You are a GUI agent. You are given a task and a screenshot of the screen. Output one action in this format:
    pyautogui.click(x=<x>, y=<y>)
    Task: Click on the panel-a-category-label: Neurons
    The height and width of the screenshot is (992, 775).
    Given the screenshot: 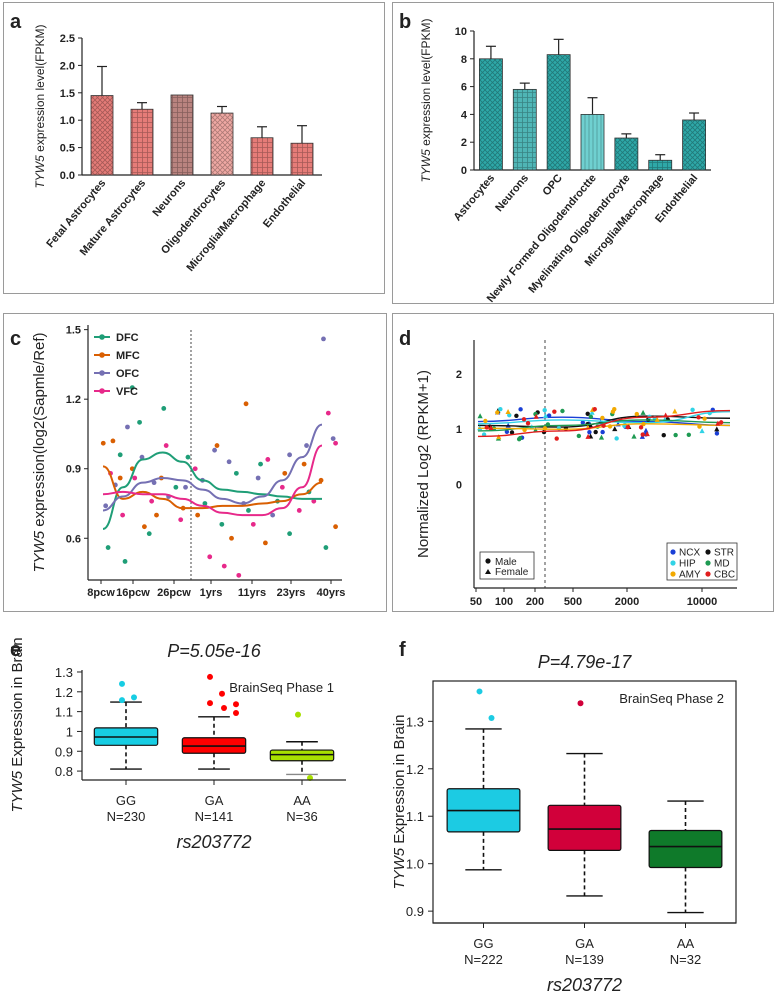 What is the action you would take?
    pyautogui.click(x=169, y=198)
    